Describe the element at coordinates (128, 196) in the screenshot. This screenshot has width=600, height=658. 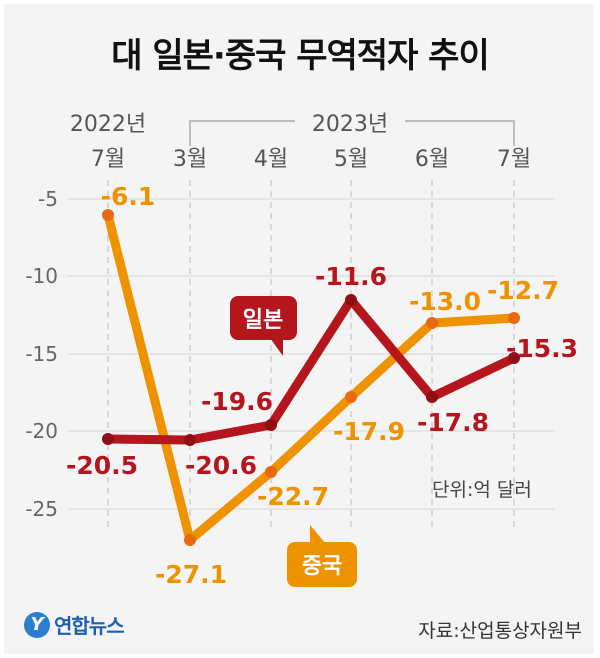
I see `data-label: -6.1` at that location.